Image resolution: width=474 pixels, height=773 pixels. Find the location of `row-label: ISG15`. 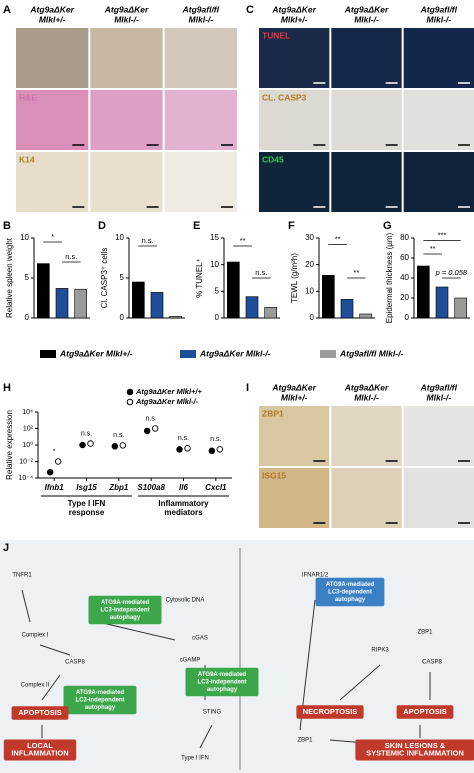

row-label: ISG15 is located at coordinates (274, 475).